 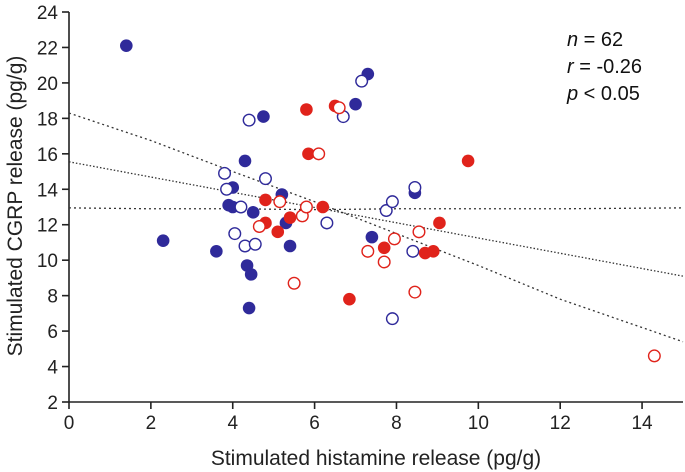 I want to click on stat-p-label: p, so click(x=572, y=94).